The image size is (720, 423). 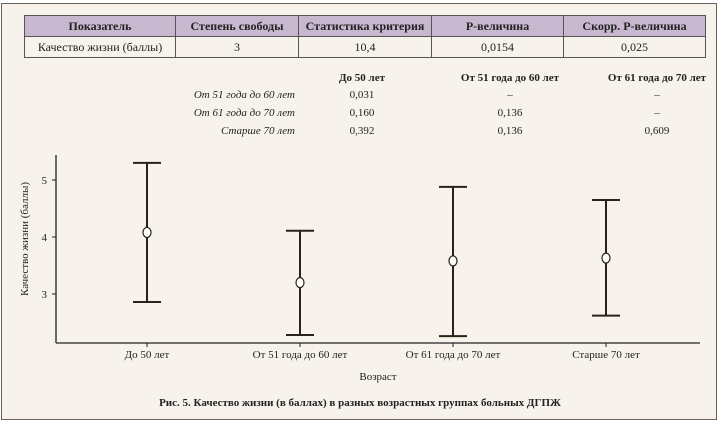 I want to click on x-tick-label: До 50 лет, so click(x=147, y=355).